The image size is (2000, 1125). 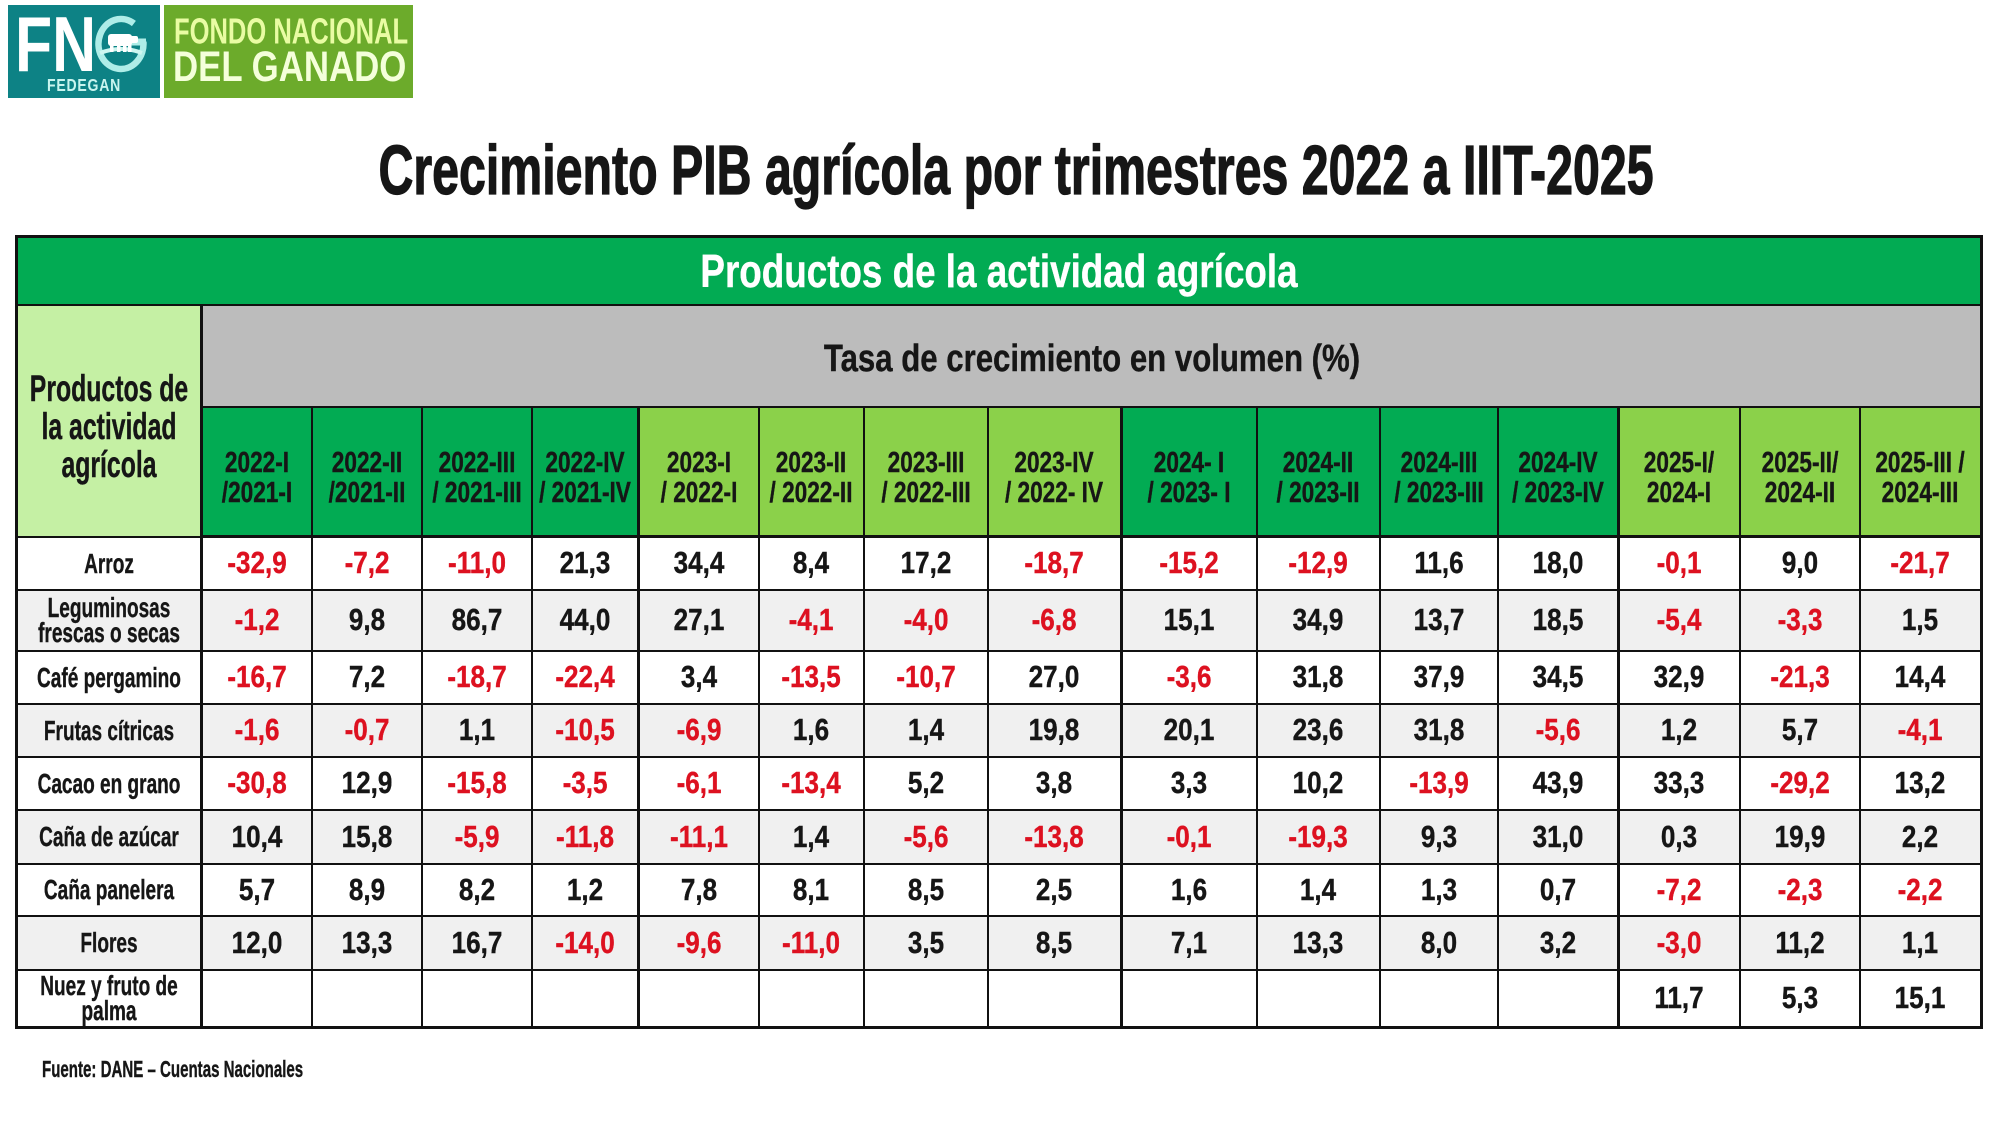 I want to click on svg-text: FEDEGAN, so click(x=84, y=85).